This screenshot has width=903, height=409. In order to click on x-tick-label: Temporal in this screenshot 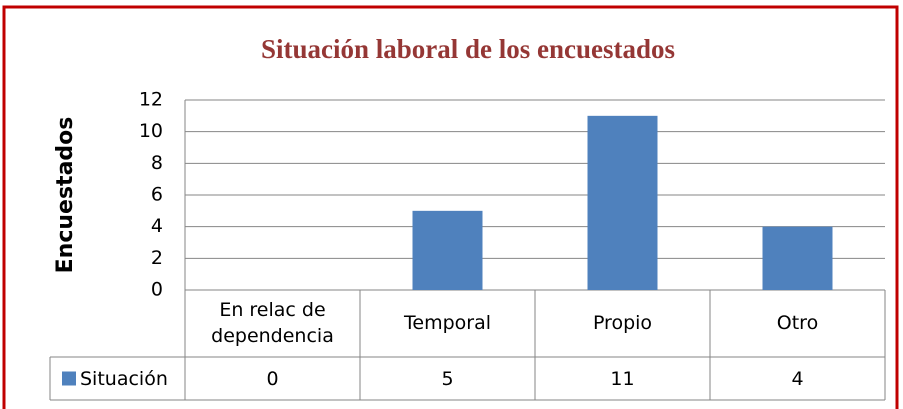, I will do `click(447, 322)`.